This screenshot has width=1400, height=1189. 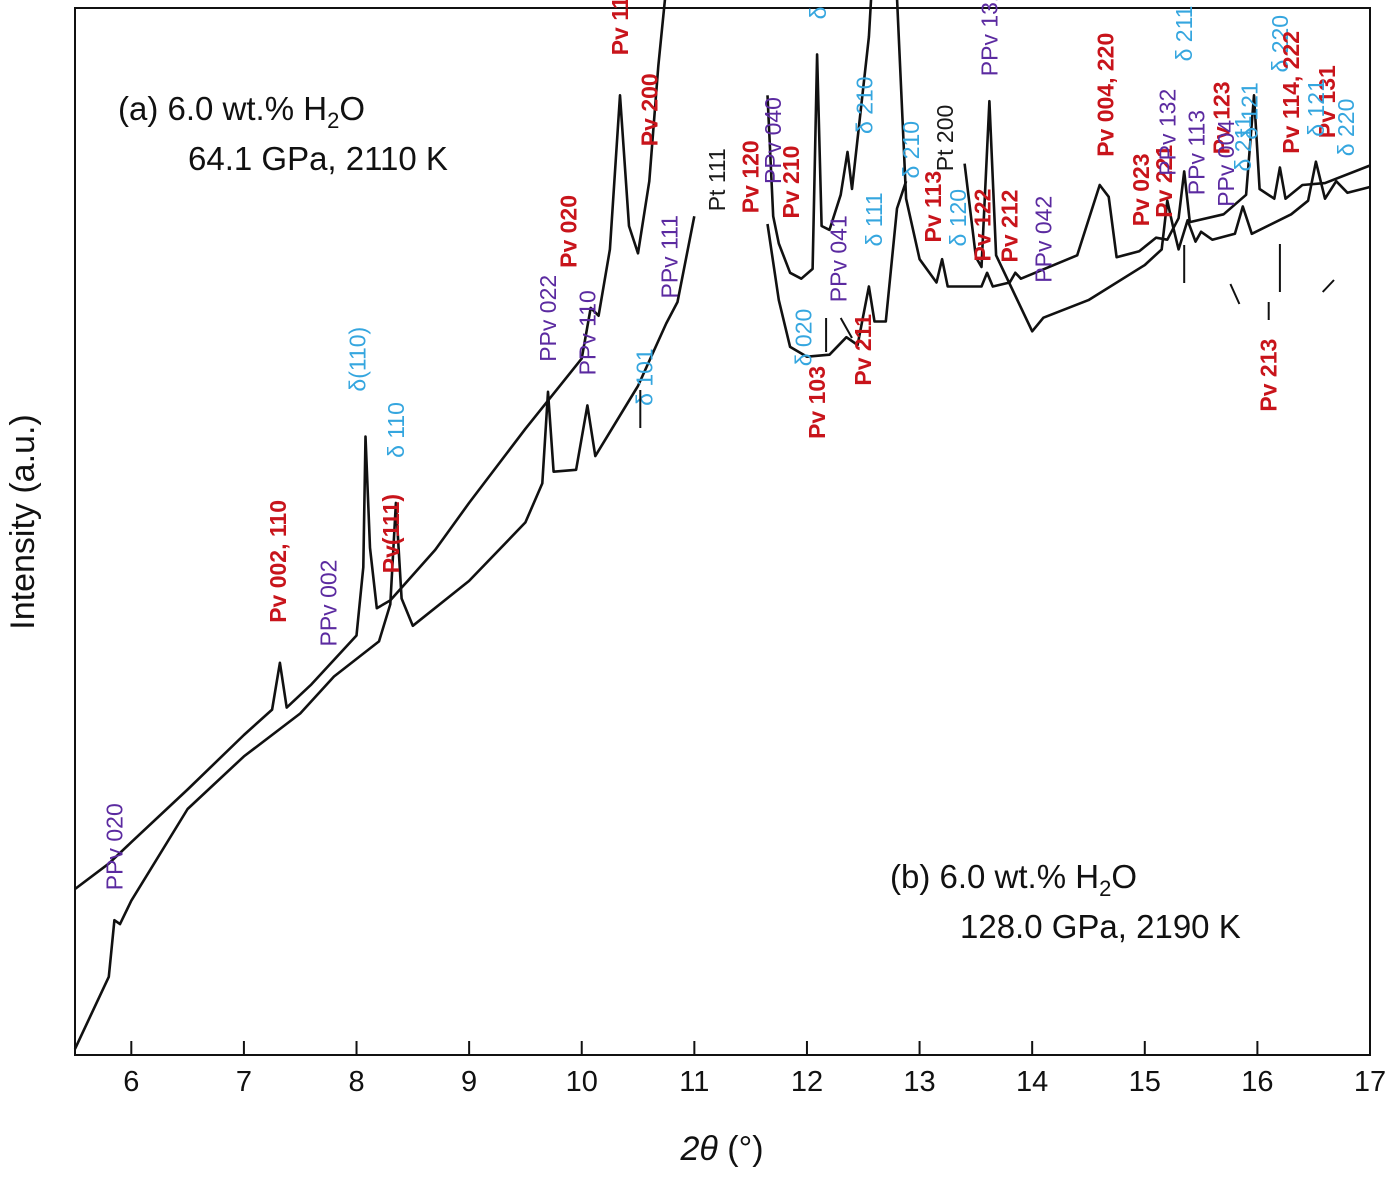 I want to click on peak-label: PPv 131, so click(x=989, y=38).